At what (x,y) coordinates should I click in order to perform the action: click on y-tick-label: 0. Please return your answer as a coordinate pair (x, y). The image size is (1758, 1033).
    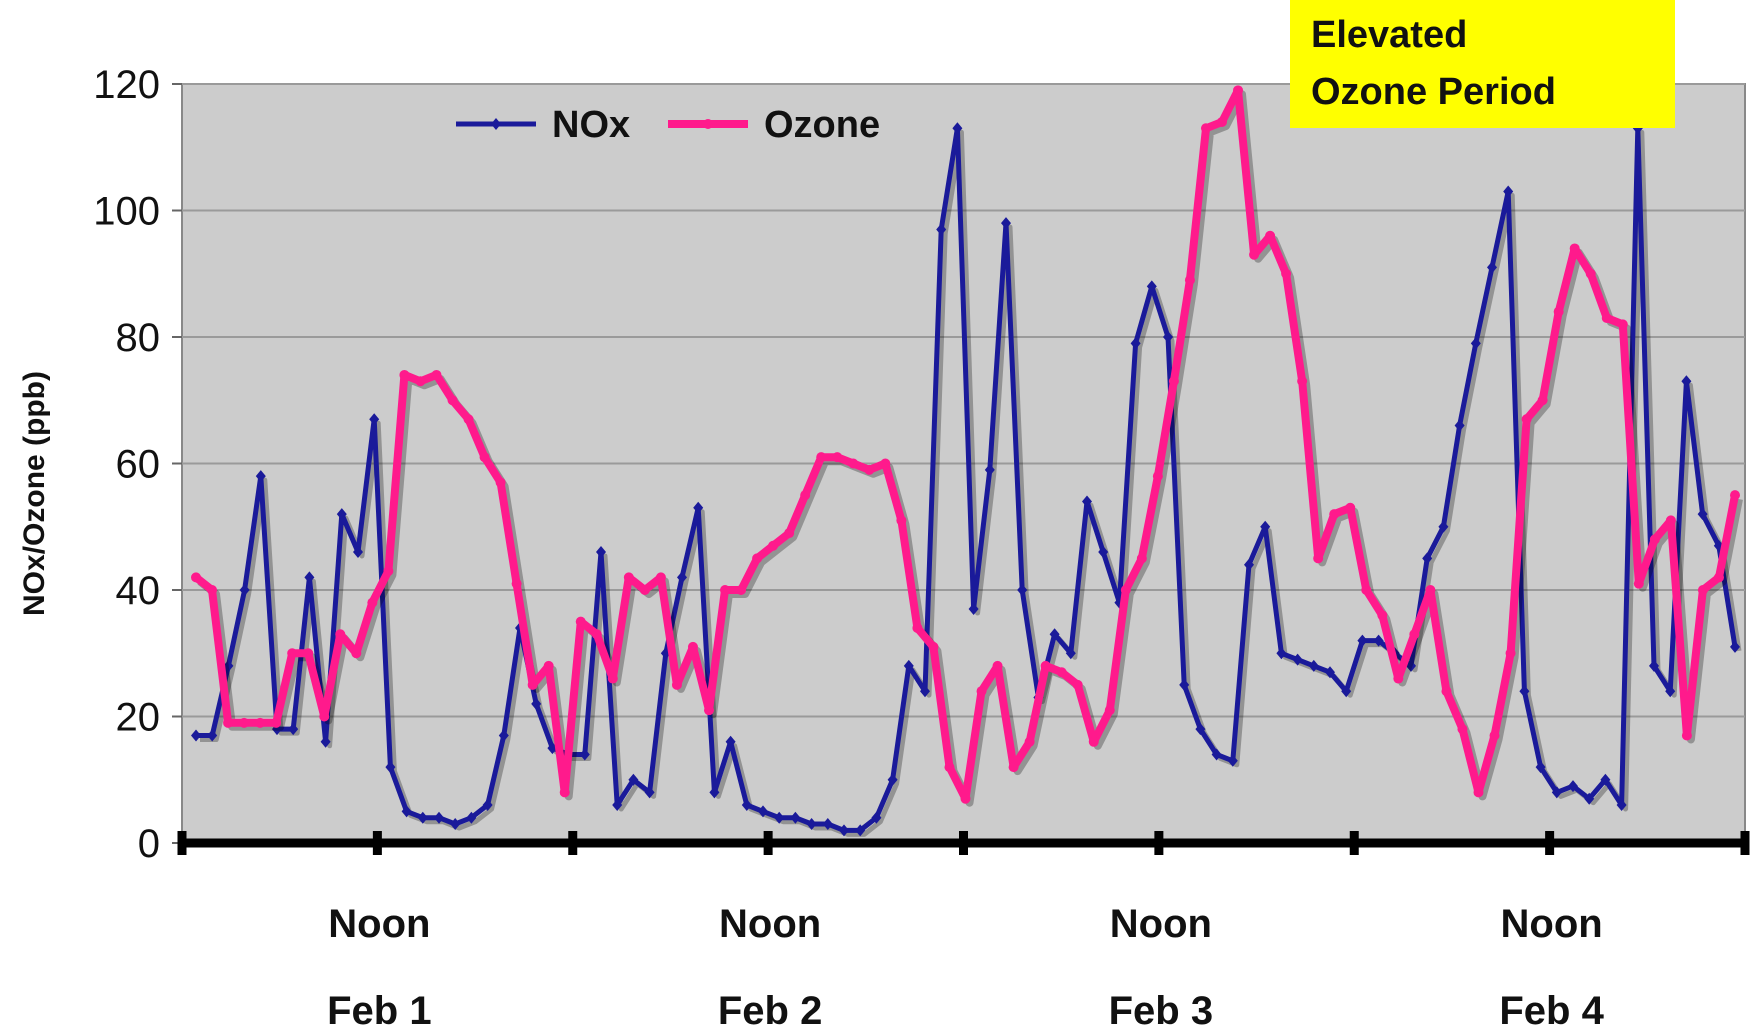
    Looking at the image, I should click on (149, 844).